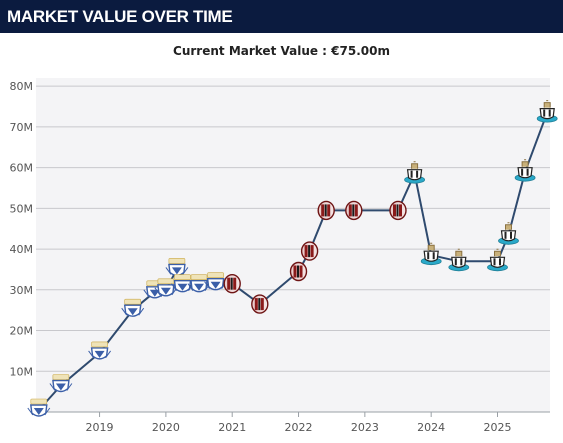 The image size is (563, 443). What do you see at coordinates (22, 290) in the screenshot?
I see `y-tick-label: 30M` at bounding box center [22, 290].